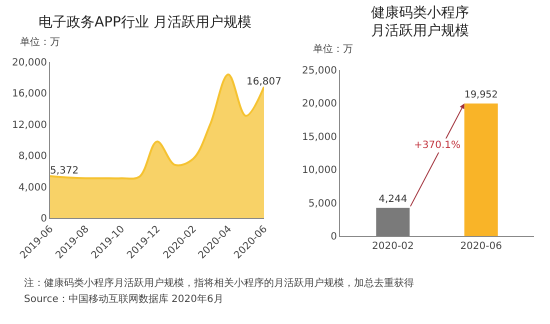 The image size is (550, 324). I want to click on y-tick-label: 8,000, so click(32, 156).